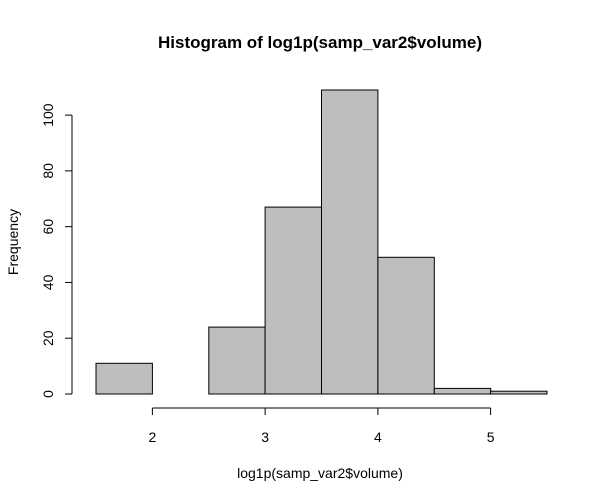 This screenshot has height=504, width=605. Describe the element at coordinates (48, 115) in the screenshot. I see `y-tick-label: 100` at that location.